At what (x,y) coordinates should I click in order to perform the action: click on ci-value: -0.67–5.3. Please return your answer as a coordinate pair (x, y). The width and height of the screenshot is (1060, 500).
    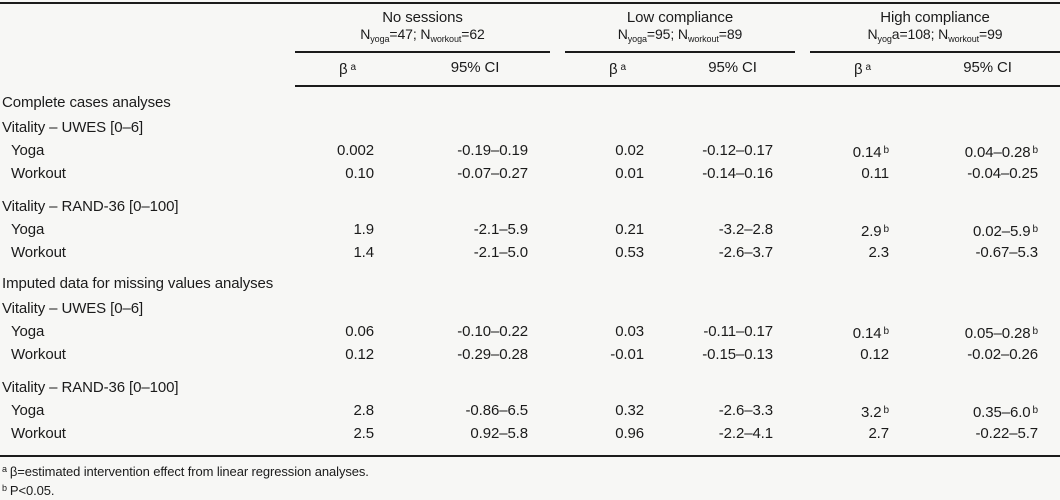
    Looking at the image, I should click on (987, 252).